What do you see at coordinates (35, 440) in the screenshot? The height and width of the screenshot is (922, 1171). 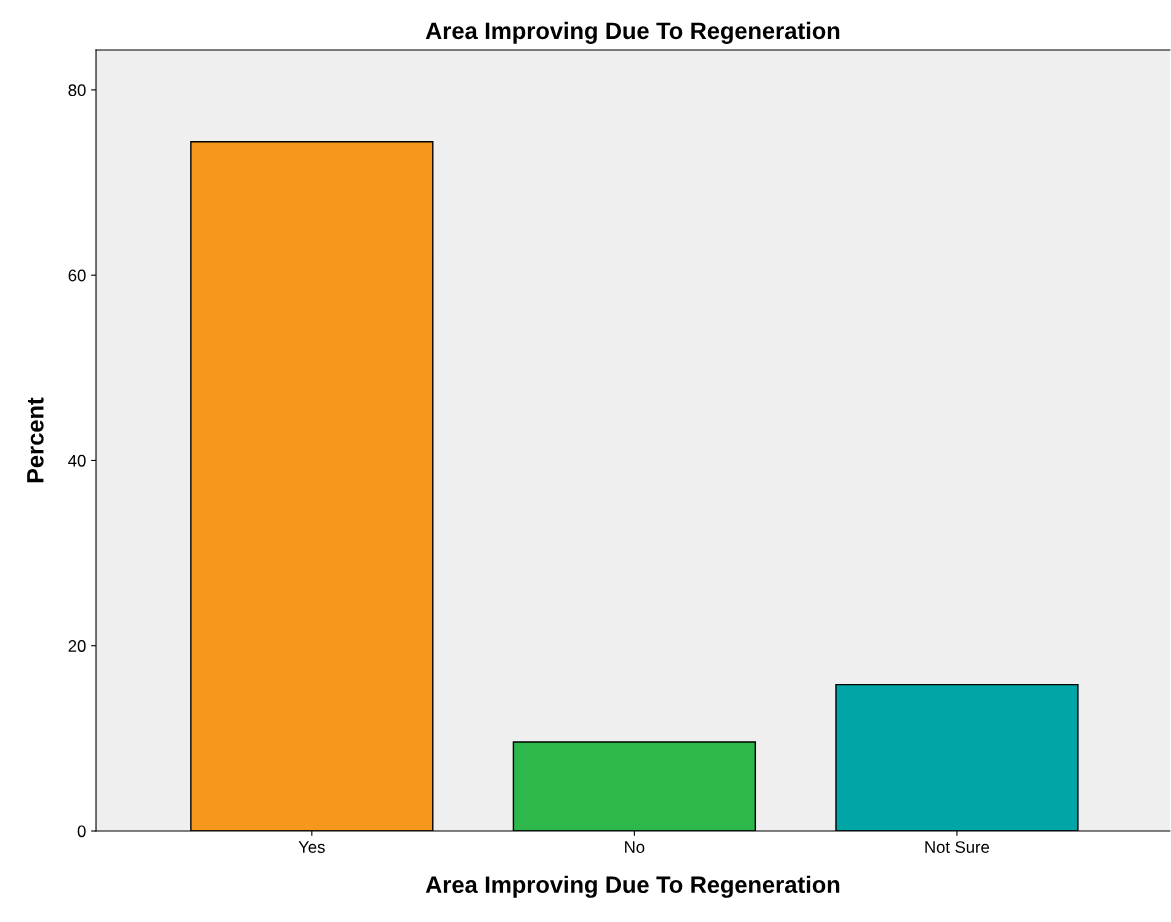 I see `y-axis-title: Percent` at bounding box center [35, 440].